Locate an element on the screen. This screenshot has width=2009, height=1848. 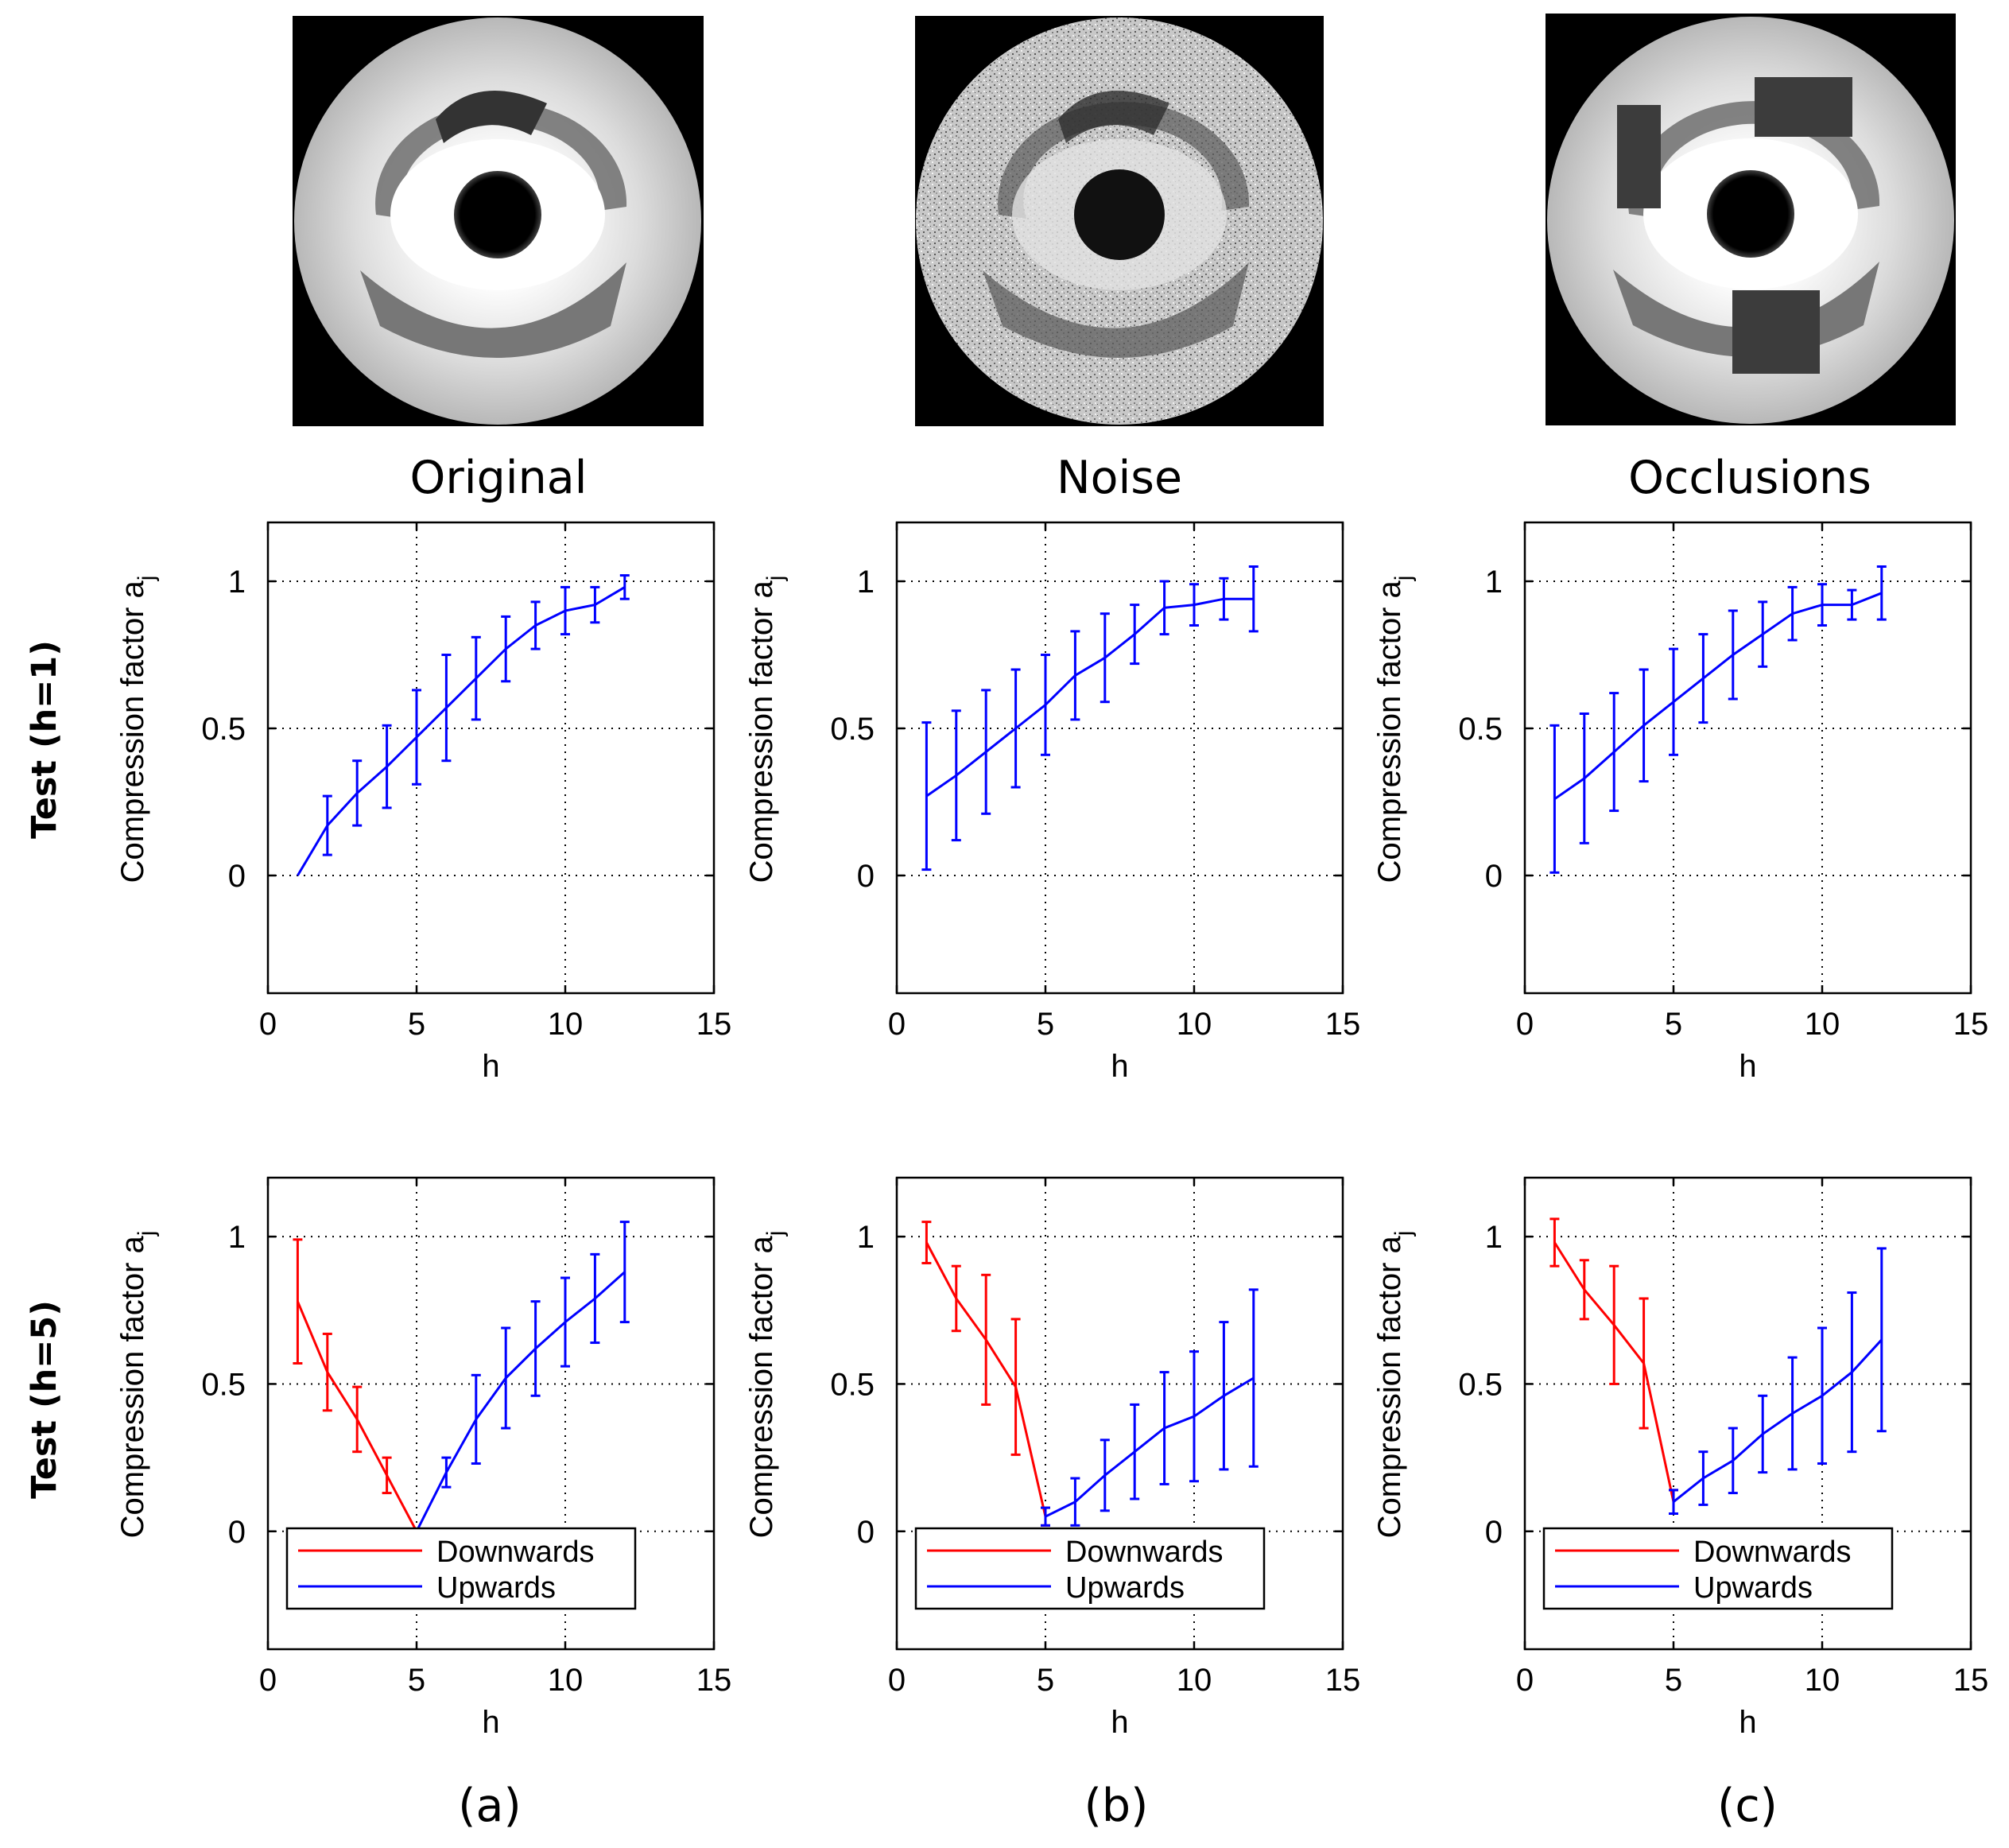
column-title-original: Original is located at coordinates (498, 478).